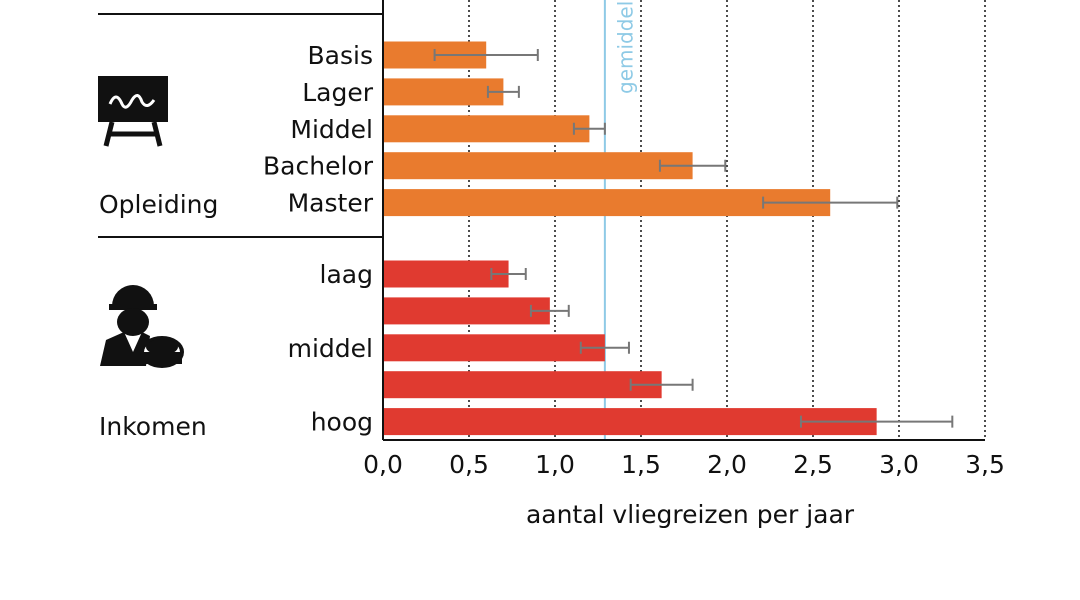  What do you see at coordinates (555, 464) in the screenshot?
I see `x-tick-label: 1,0` at bounding box center [555, 464].